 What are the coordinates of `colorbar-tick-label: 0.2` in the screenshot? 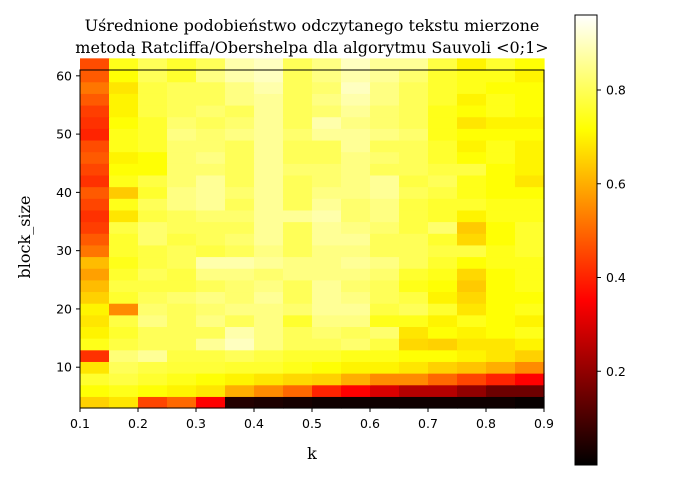 It's located at (616, 371).